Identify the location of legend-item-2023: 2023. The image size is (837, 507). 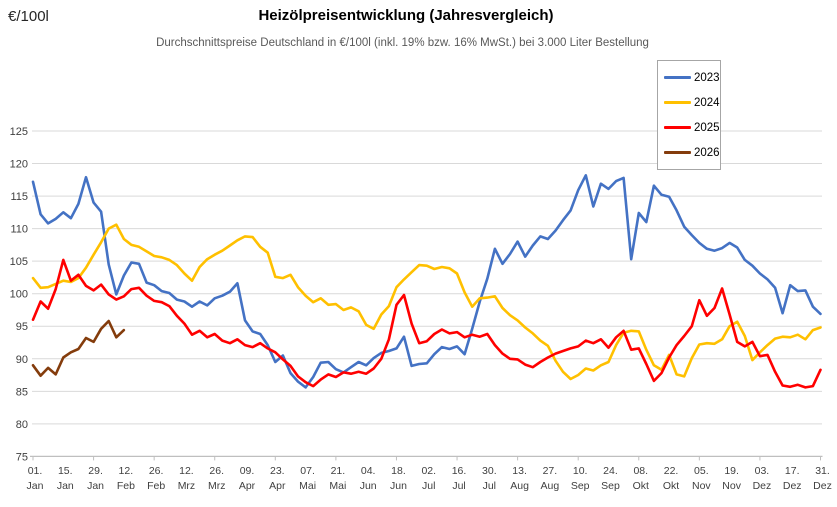
(692, 78).